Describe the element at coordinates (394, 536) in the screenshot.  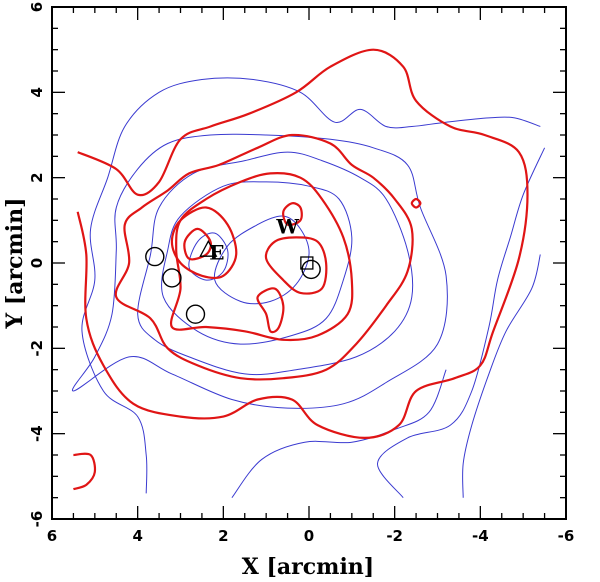
I see `x-tick-label: -2` at that location.